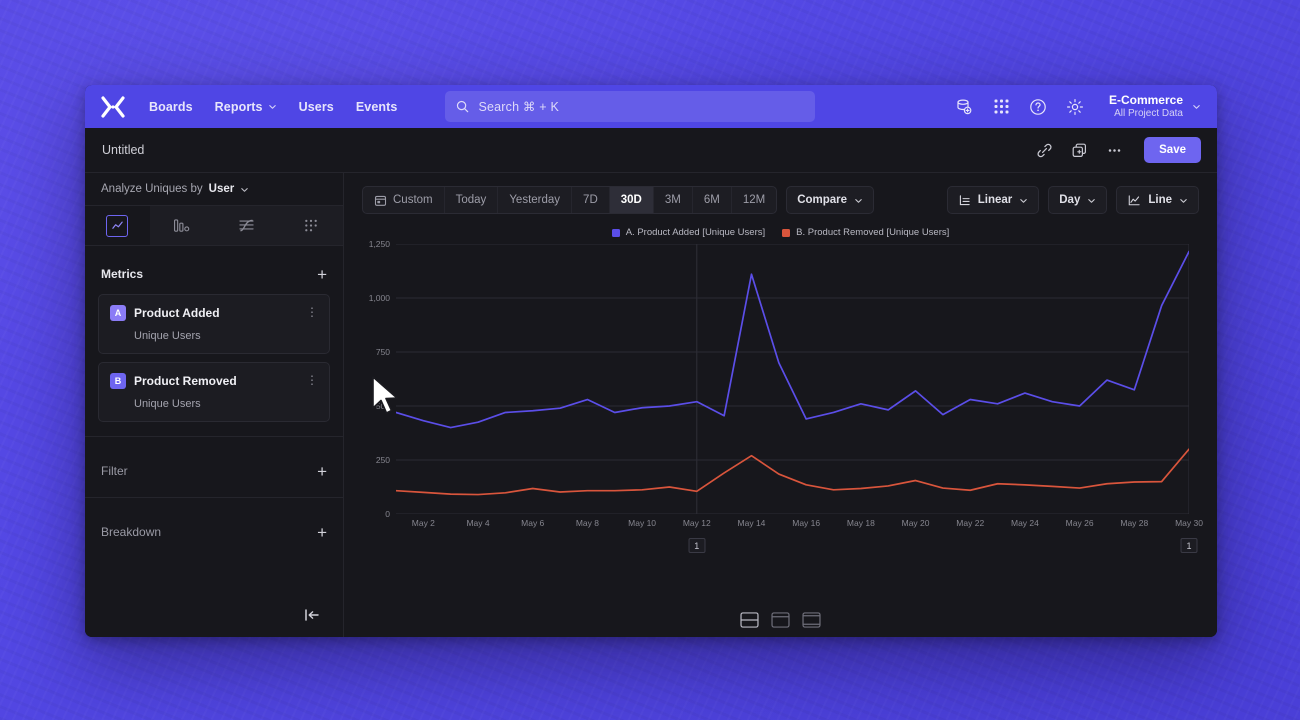  I want to click on analyze-uniques-row: Analyze Uniques by User, so click(214, 189).